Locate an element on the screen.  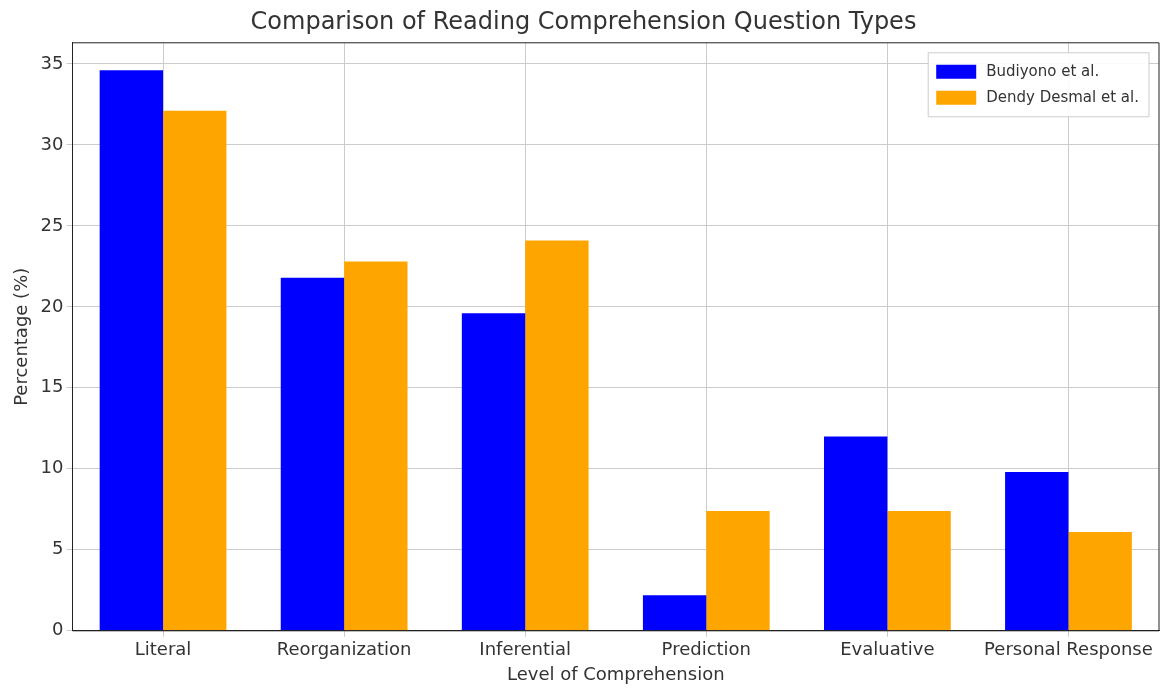
y-tick-label: 10 is located at coordinates (52, 467).